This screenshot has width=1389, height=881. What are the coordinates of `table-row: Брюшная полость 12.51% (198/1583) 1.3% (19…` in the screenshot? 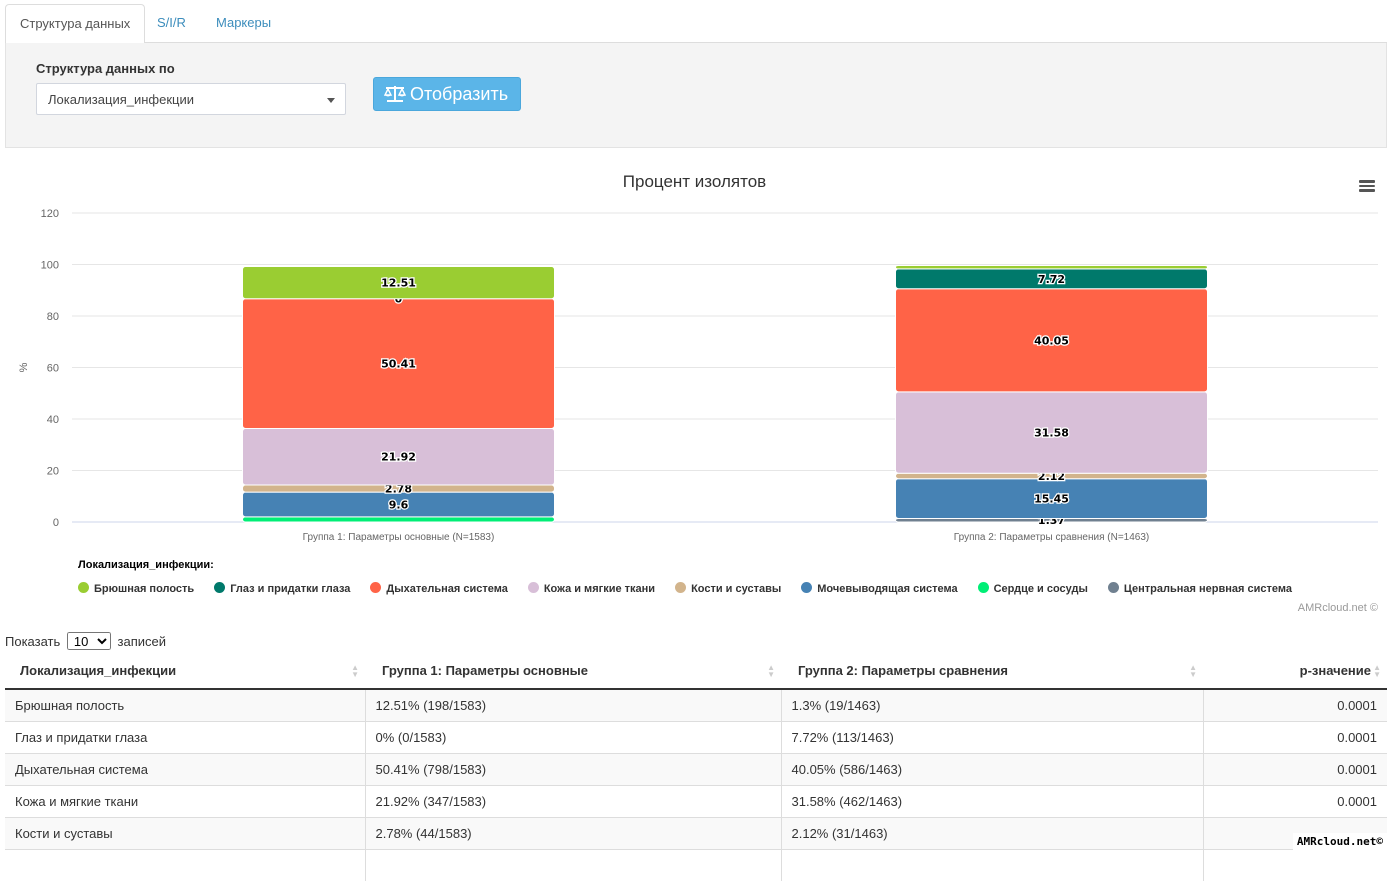 It's located at (696, 704).